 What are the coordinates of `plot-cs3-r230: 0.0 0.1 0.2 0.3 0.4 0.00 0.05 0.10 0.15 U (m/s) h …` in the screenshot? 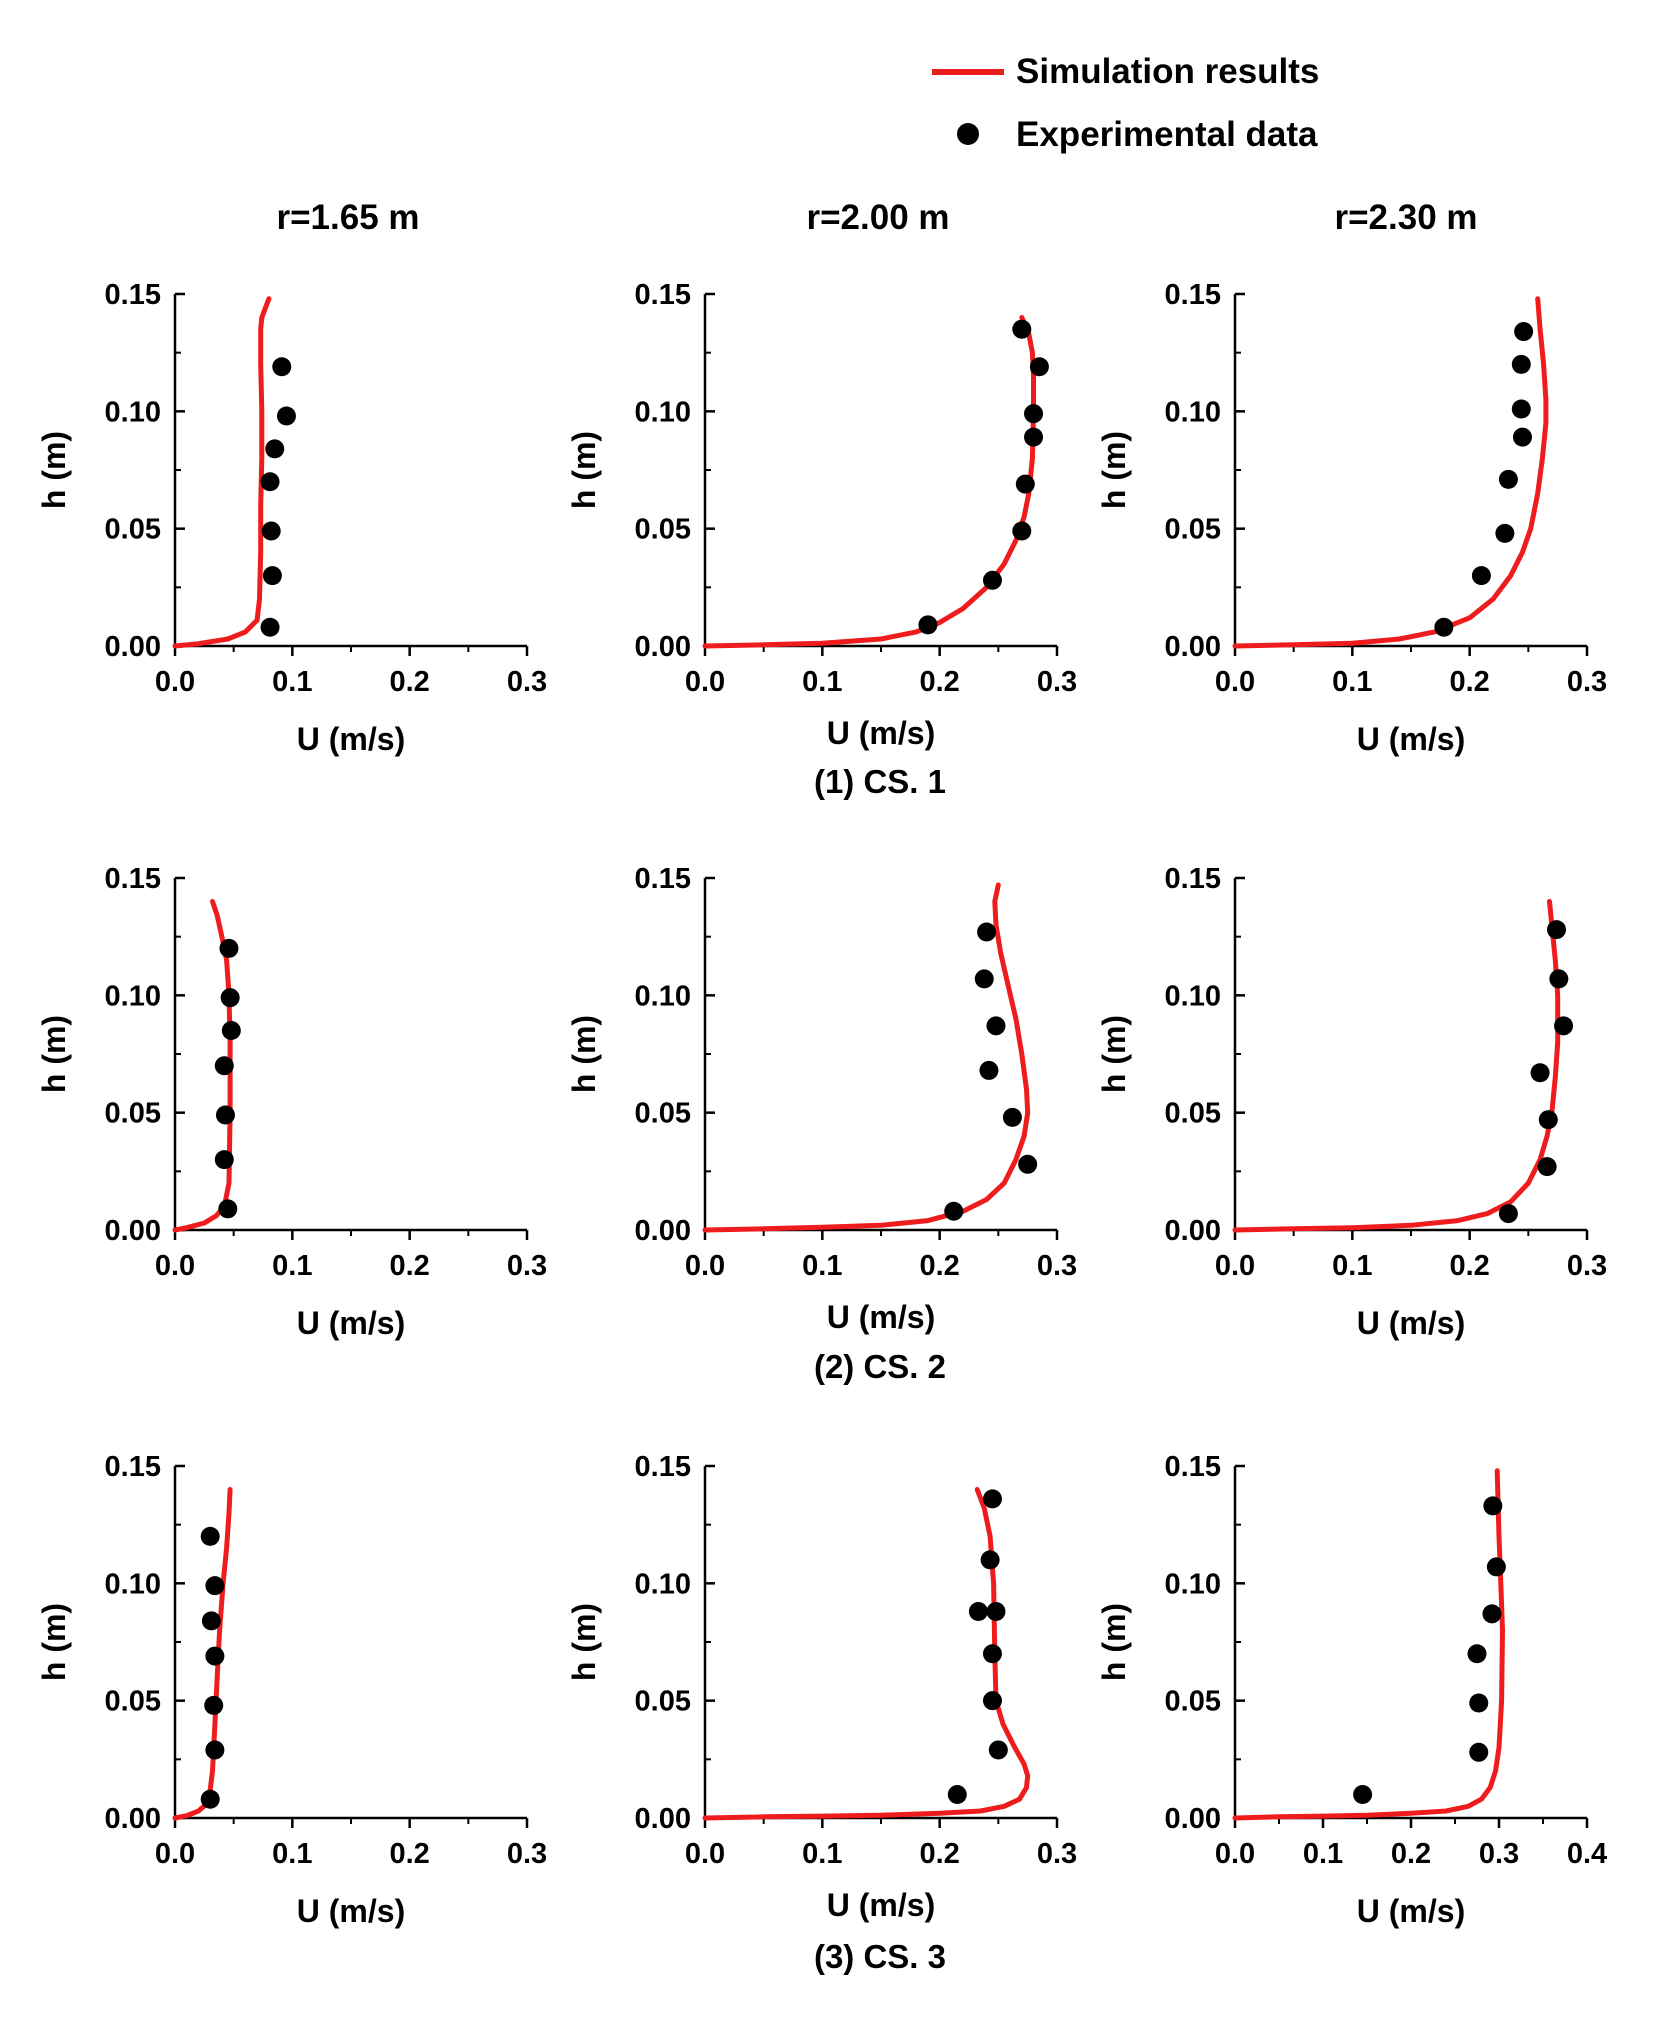 It's located at (1351, 1690).